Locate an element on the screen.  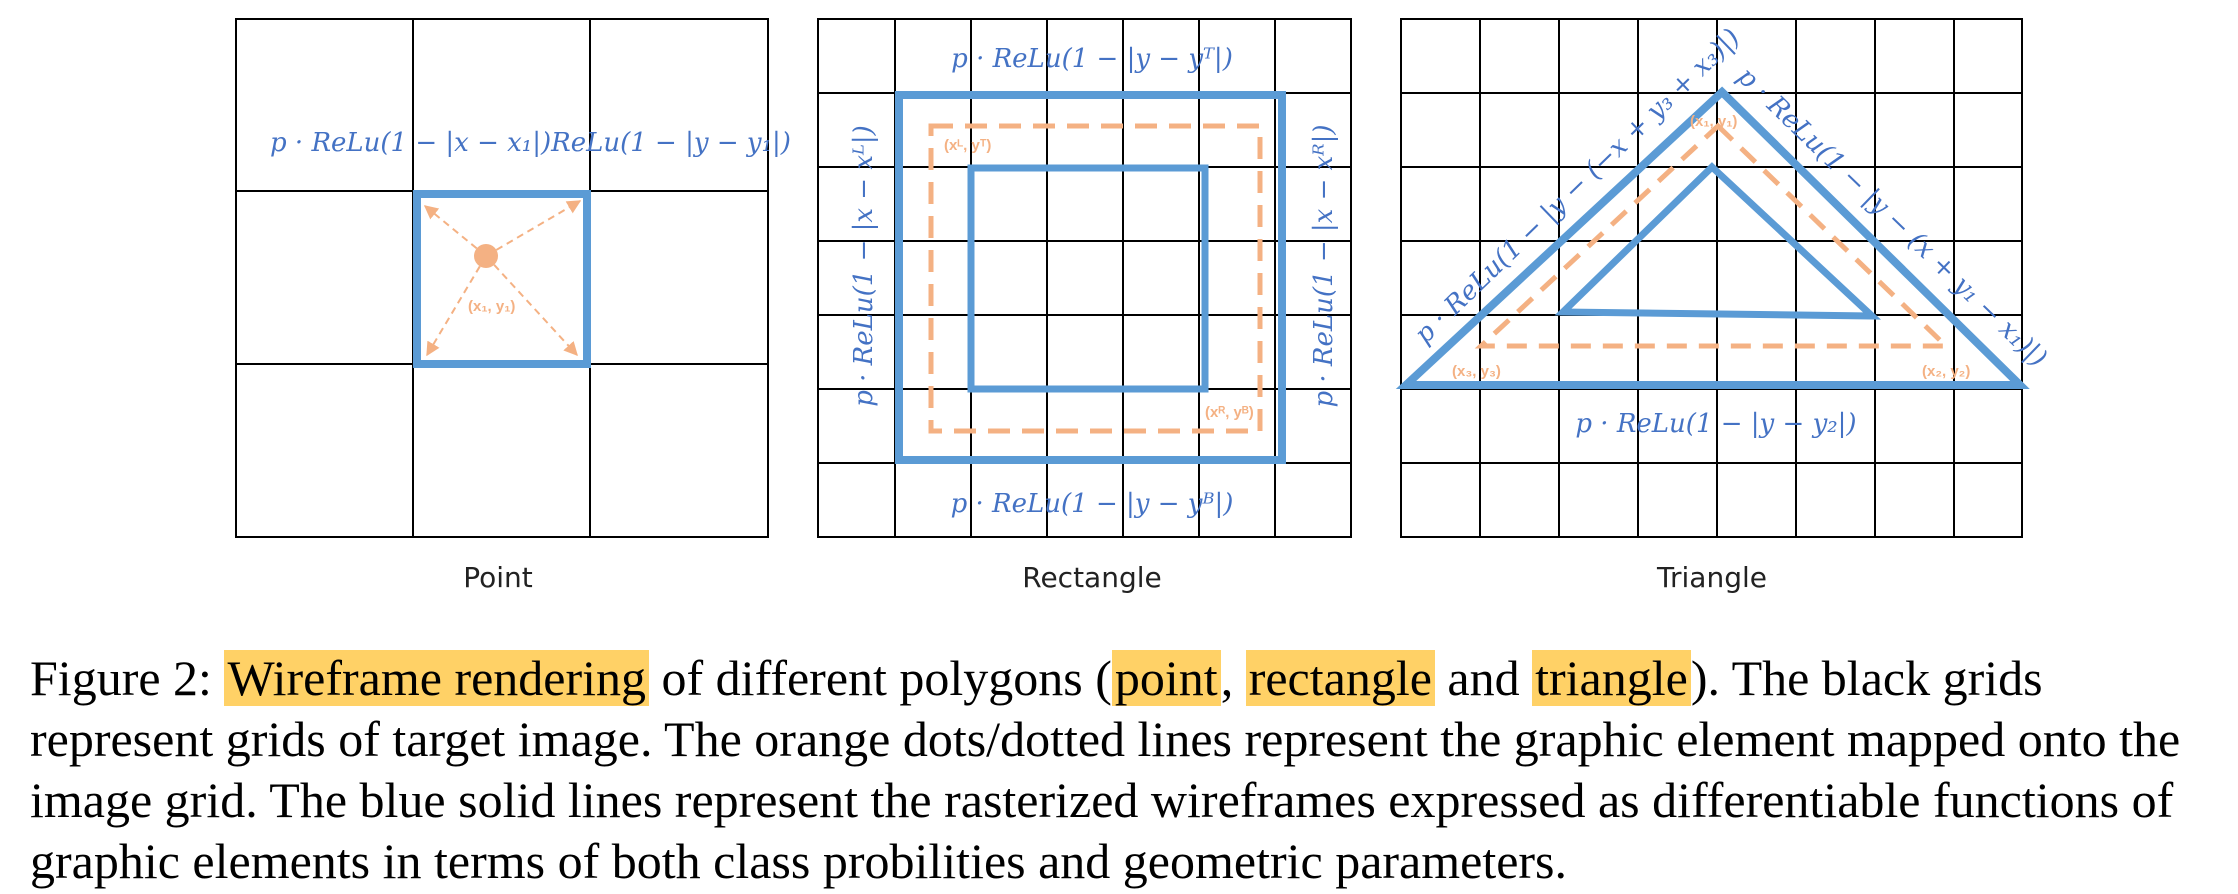
rectangle-formula-left: p · ReLu(1 − |x − xᴸ|) is located at coordinates (864, 266).